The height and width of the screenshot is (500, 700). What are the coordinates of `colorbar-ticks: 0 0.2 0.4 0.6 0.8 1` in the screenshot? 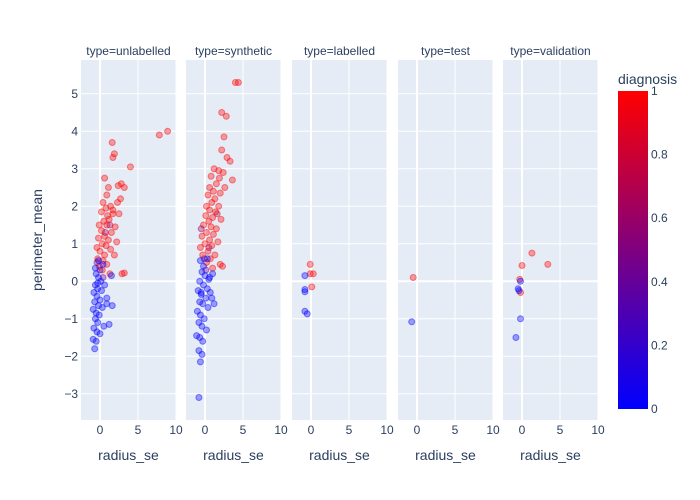 It's located at (659, 250).